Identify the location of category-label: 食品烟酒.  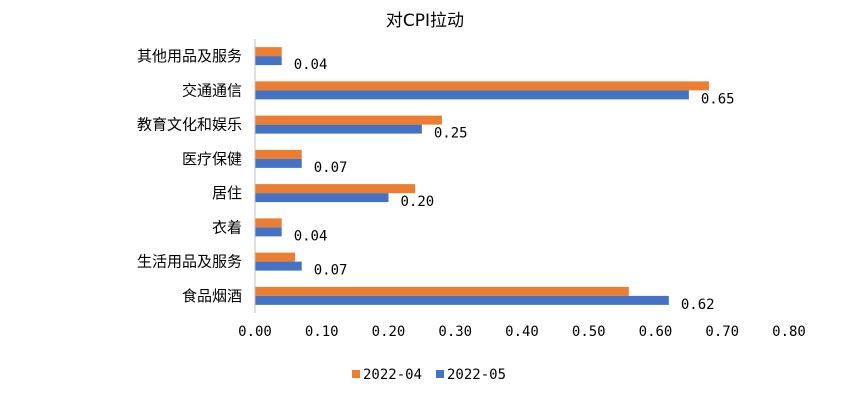
(212, 296).